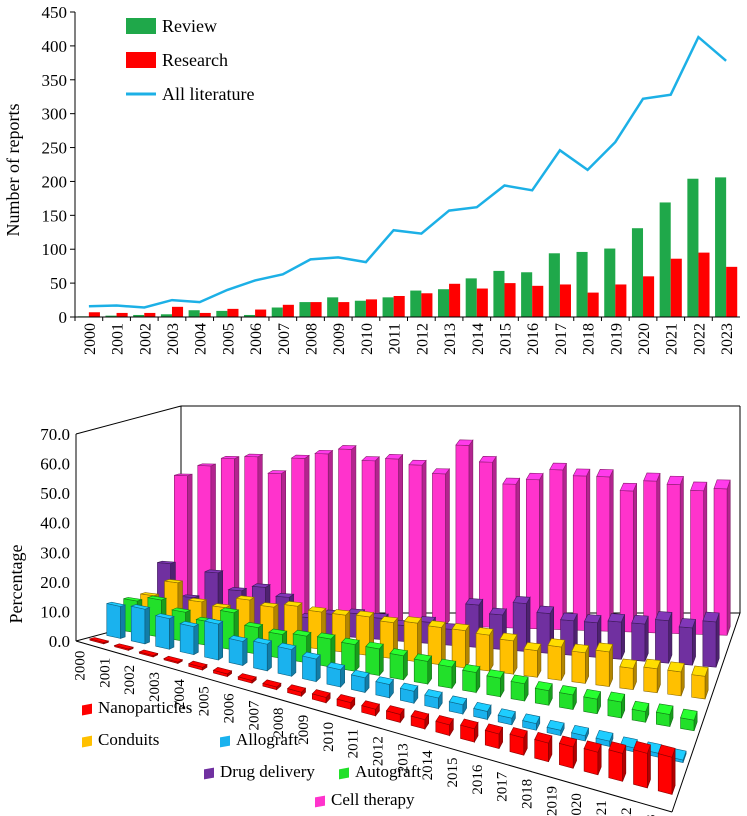 The image size is (747, 816). Describe the element at coordinates (145, 707) in the screenshot. I see `legend-label: Nanoparticles` at that location.